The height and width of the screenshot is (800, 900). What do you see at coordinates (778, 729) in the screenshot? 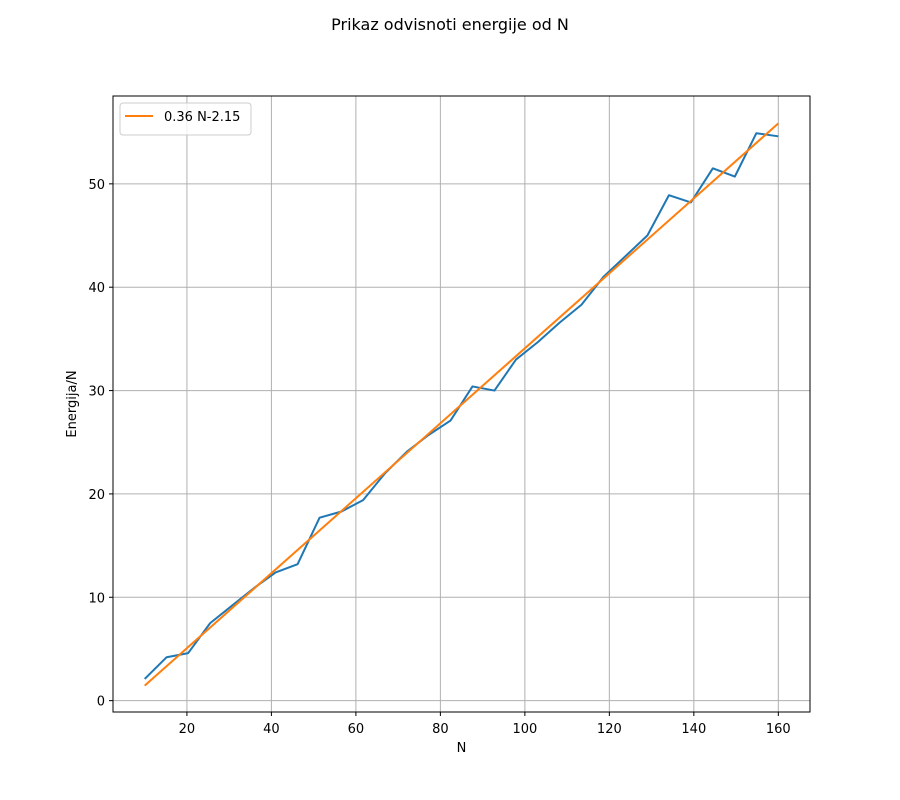
I see `x-tick-label: 160` at bounding box center [778, 729].